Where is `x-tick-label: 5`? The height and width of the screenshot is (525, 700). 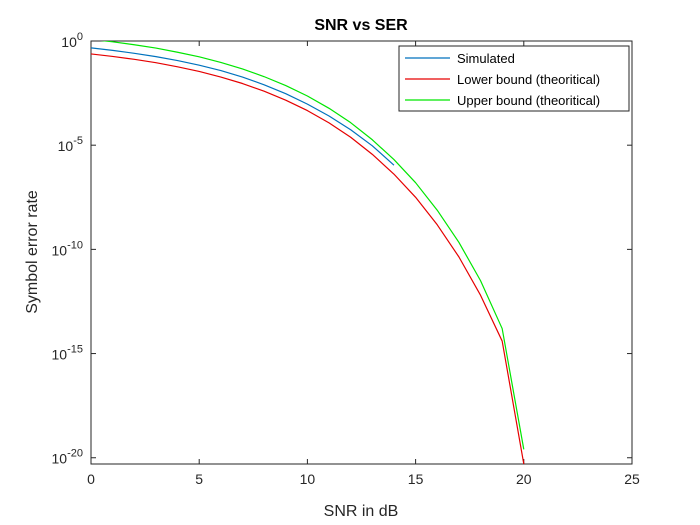 x-tick-label: 5 is located at coordinates (199, 479).